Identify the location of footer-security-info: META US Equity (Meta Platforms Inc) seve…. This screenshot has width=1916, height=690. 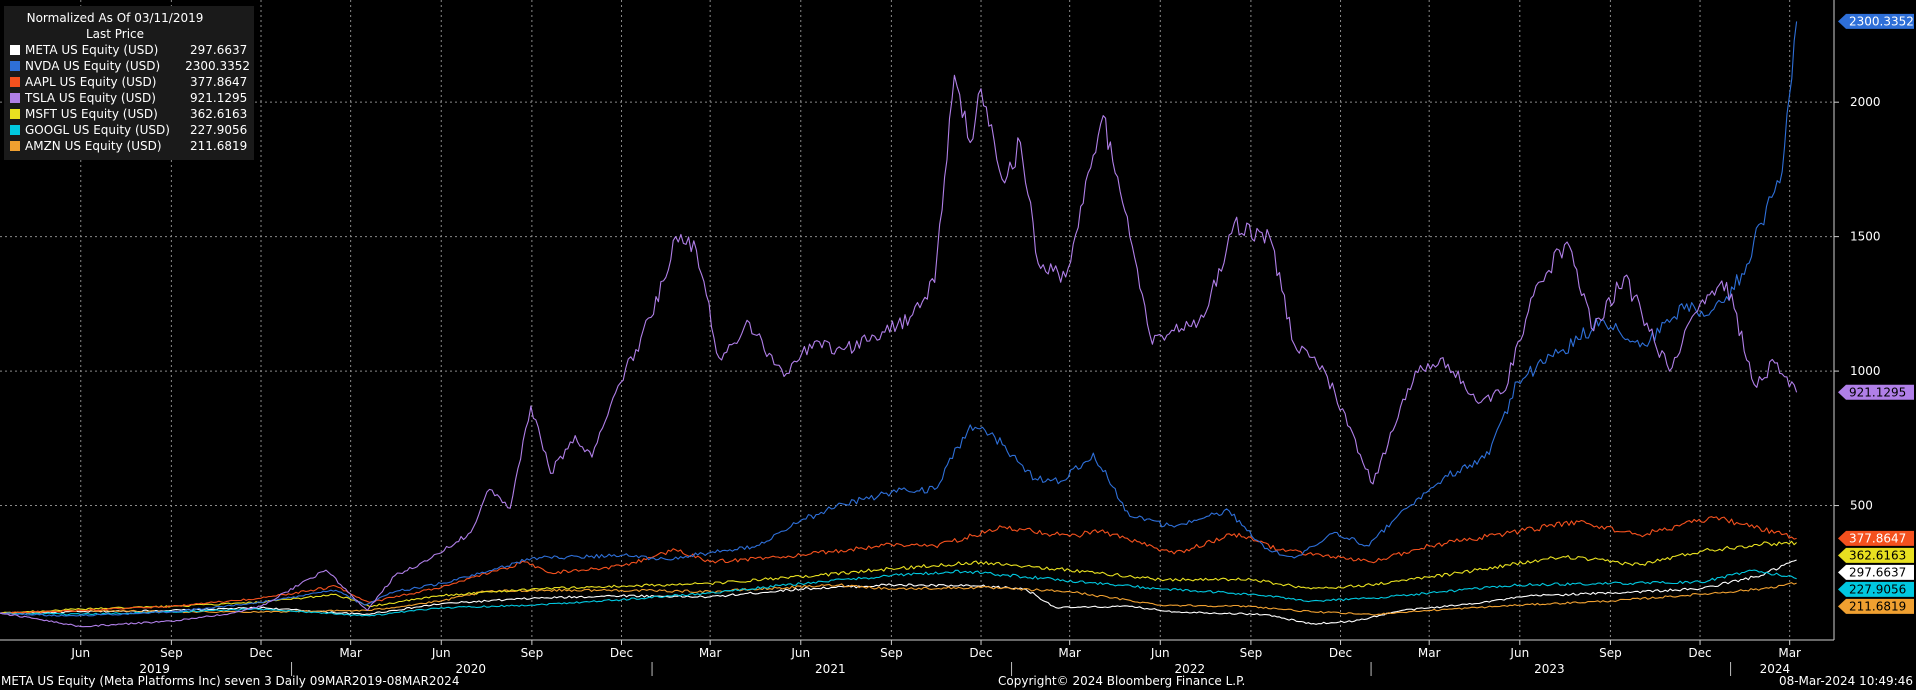
(230, 681).